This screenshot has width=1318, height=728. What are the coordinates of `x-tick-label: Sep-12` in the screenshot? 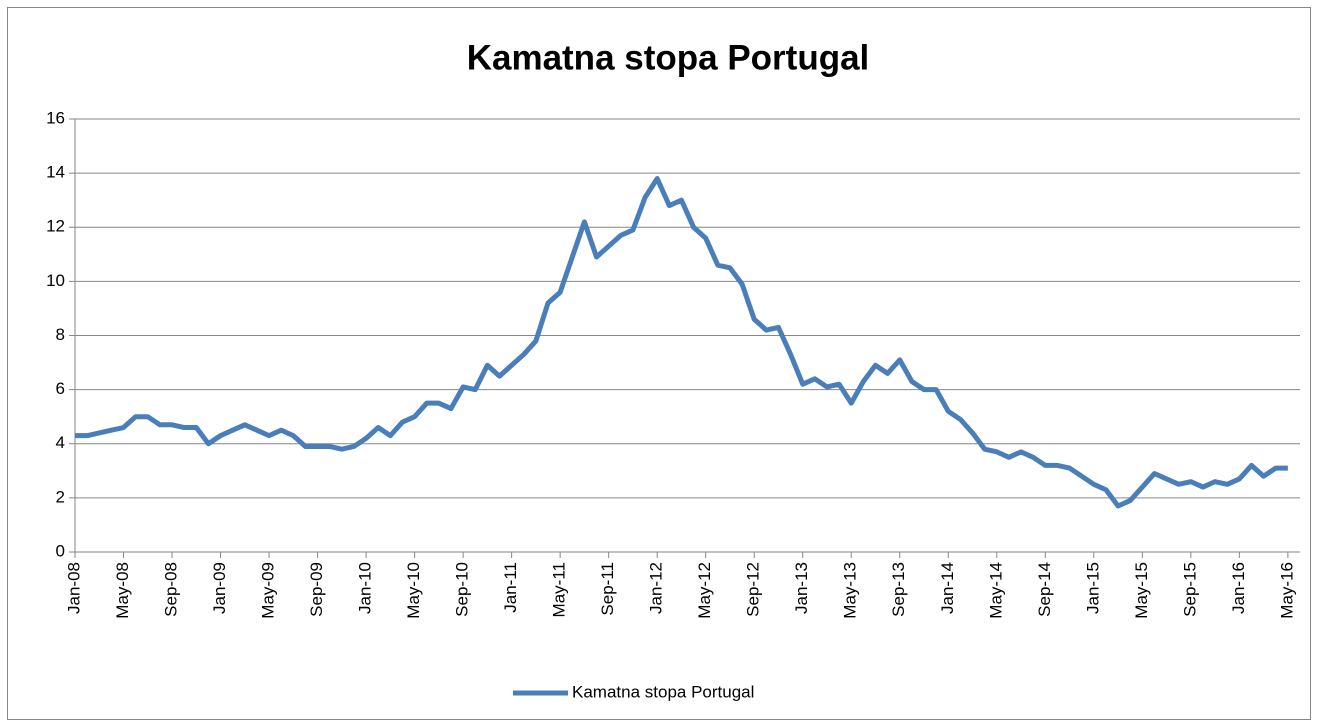 It's located at (753, 589).